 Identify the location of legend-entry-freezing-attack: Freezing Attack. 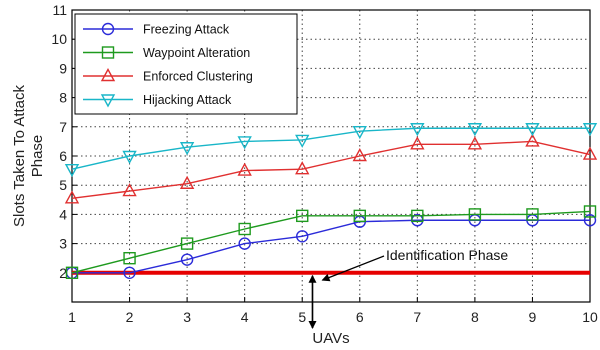
(156, 30).